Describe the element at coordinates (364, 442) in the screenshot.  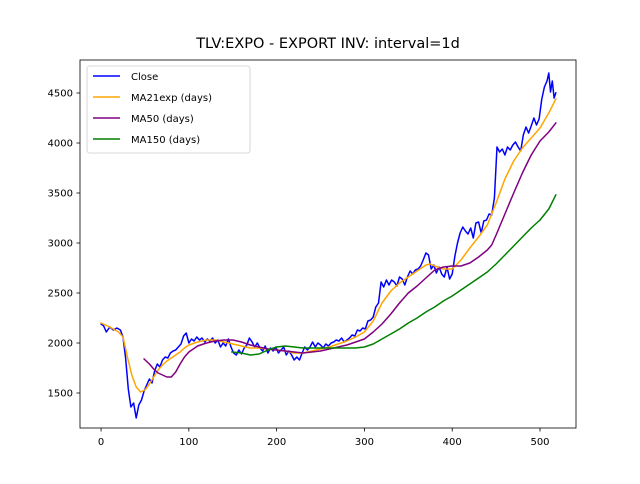
I see `x-tick-label: 300` at that location.